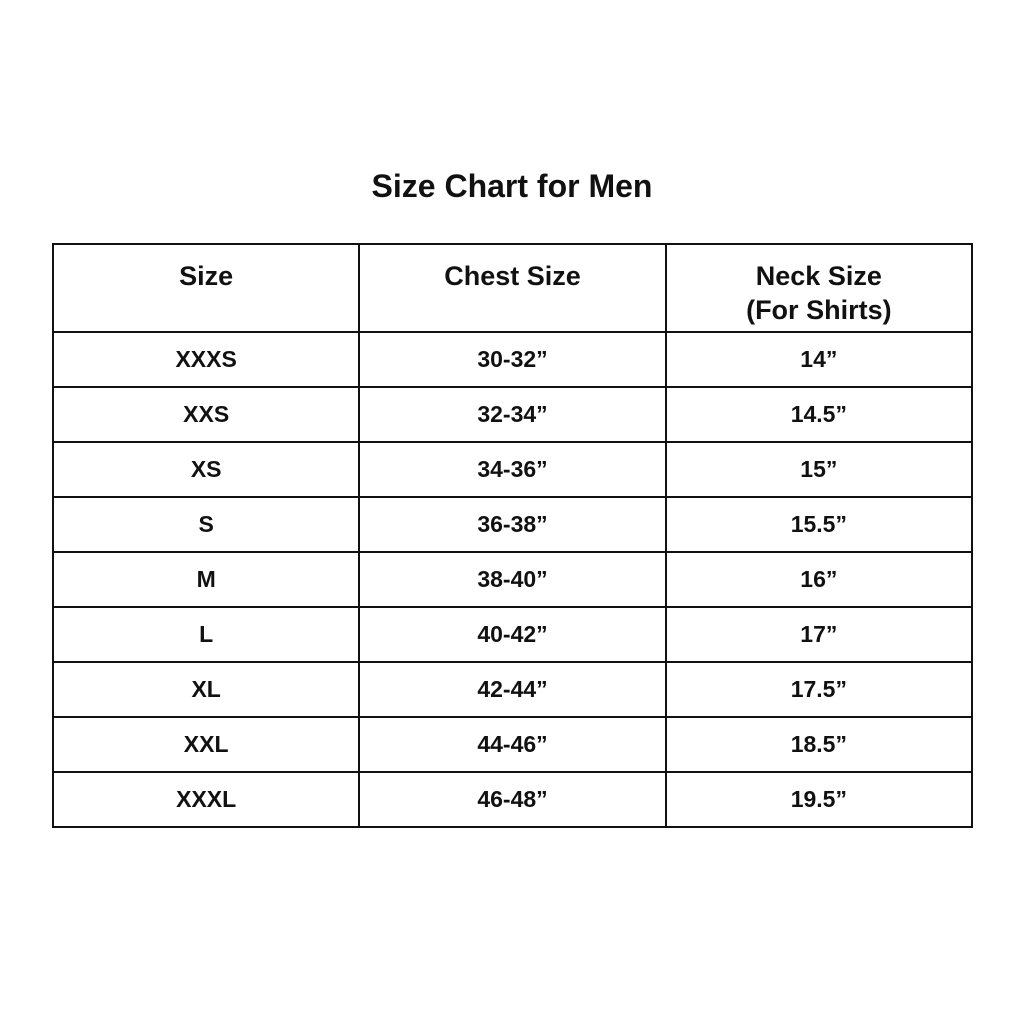  I want to click on table-row: XXS 32-34” 14.5”, so click(512, 414).